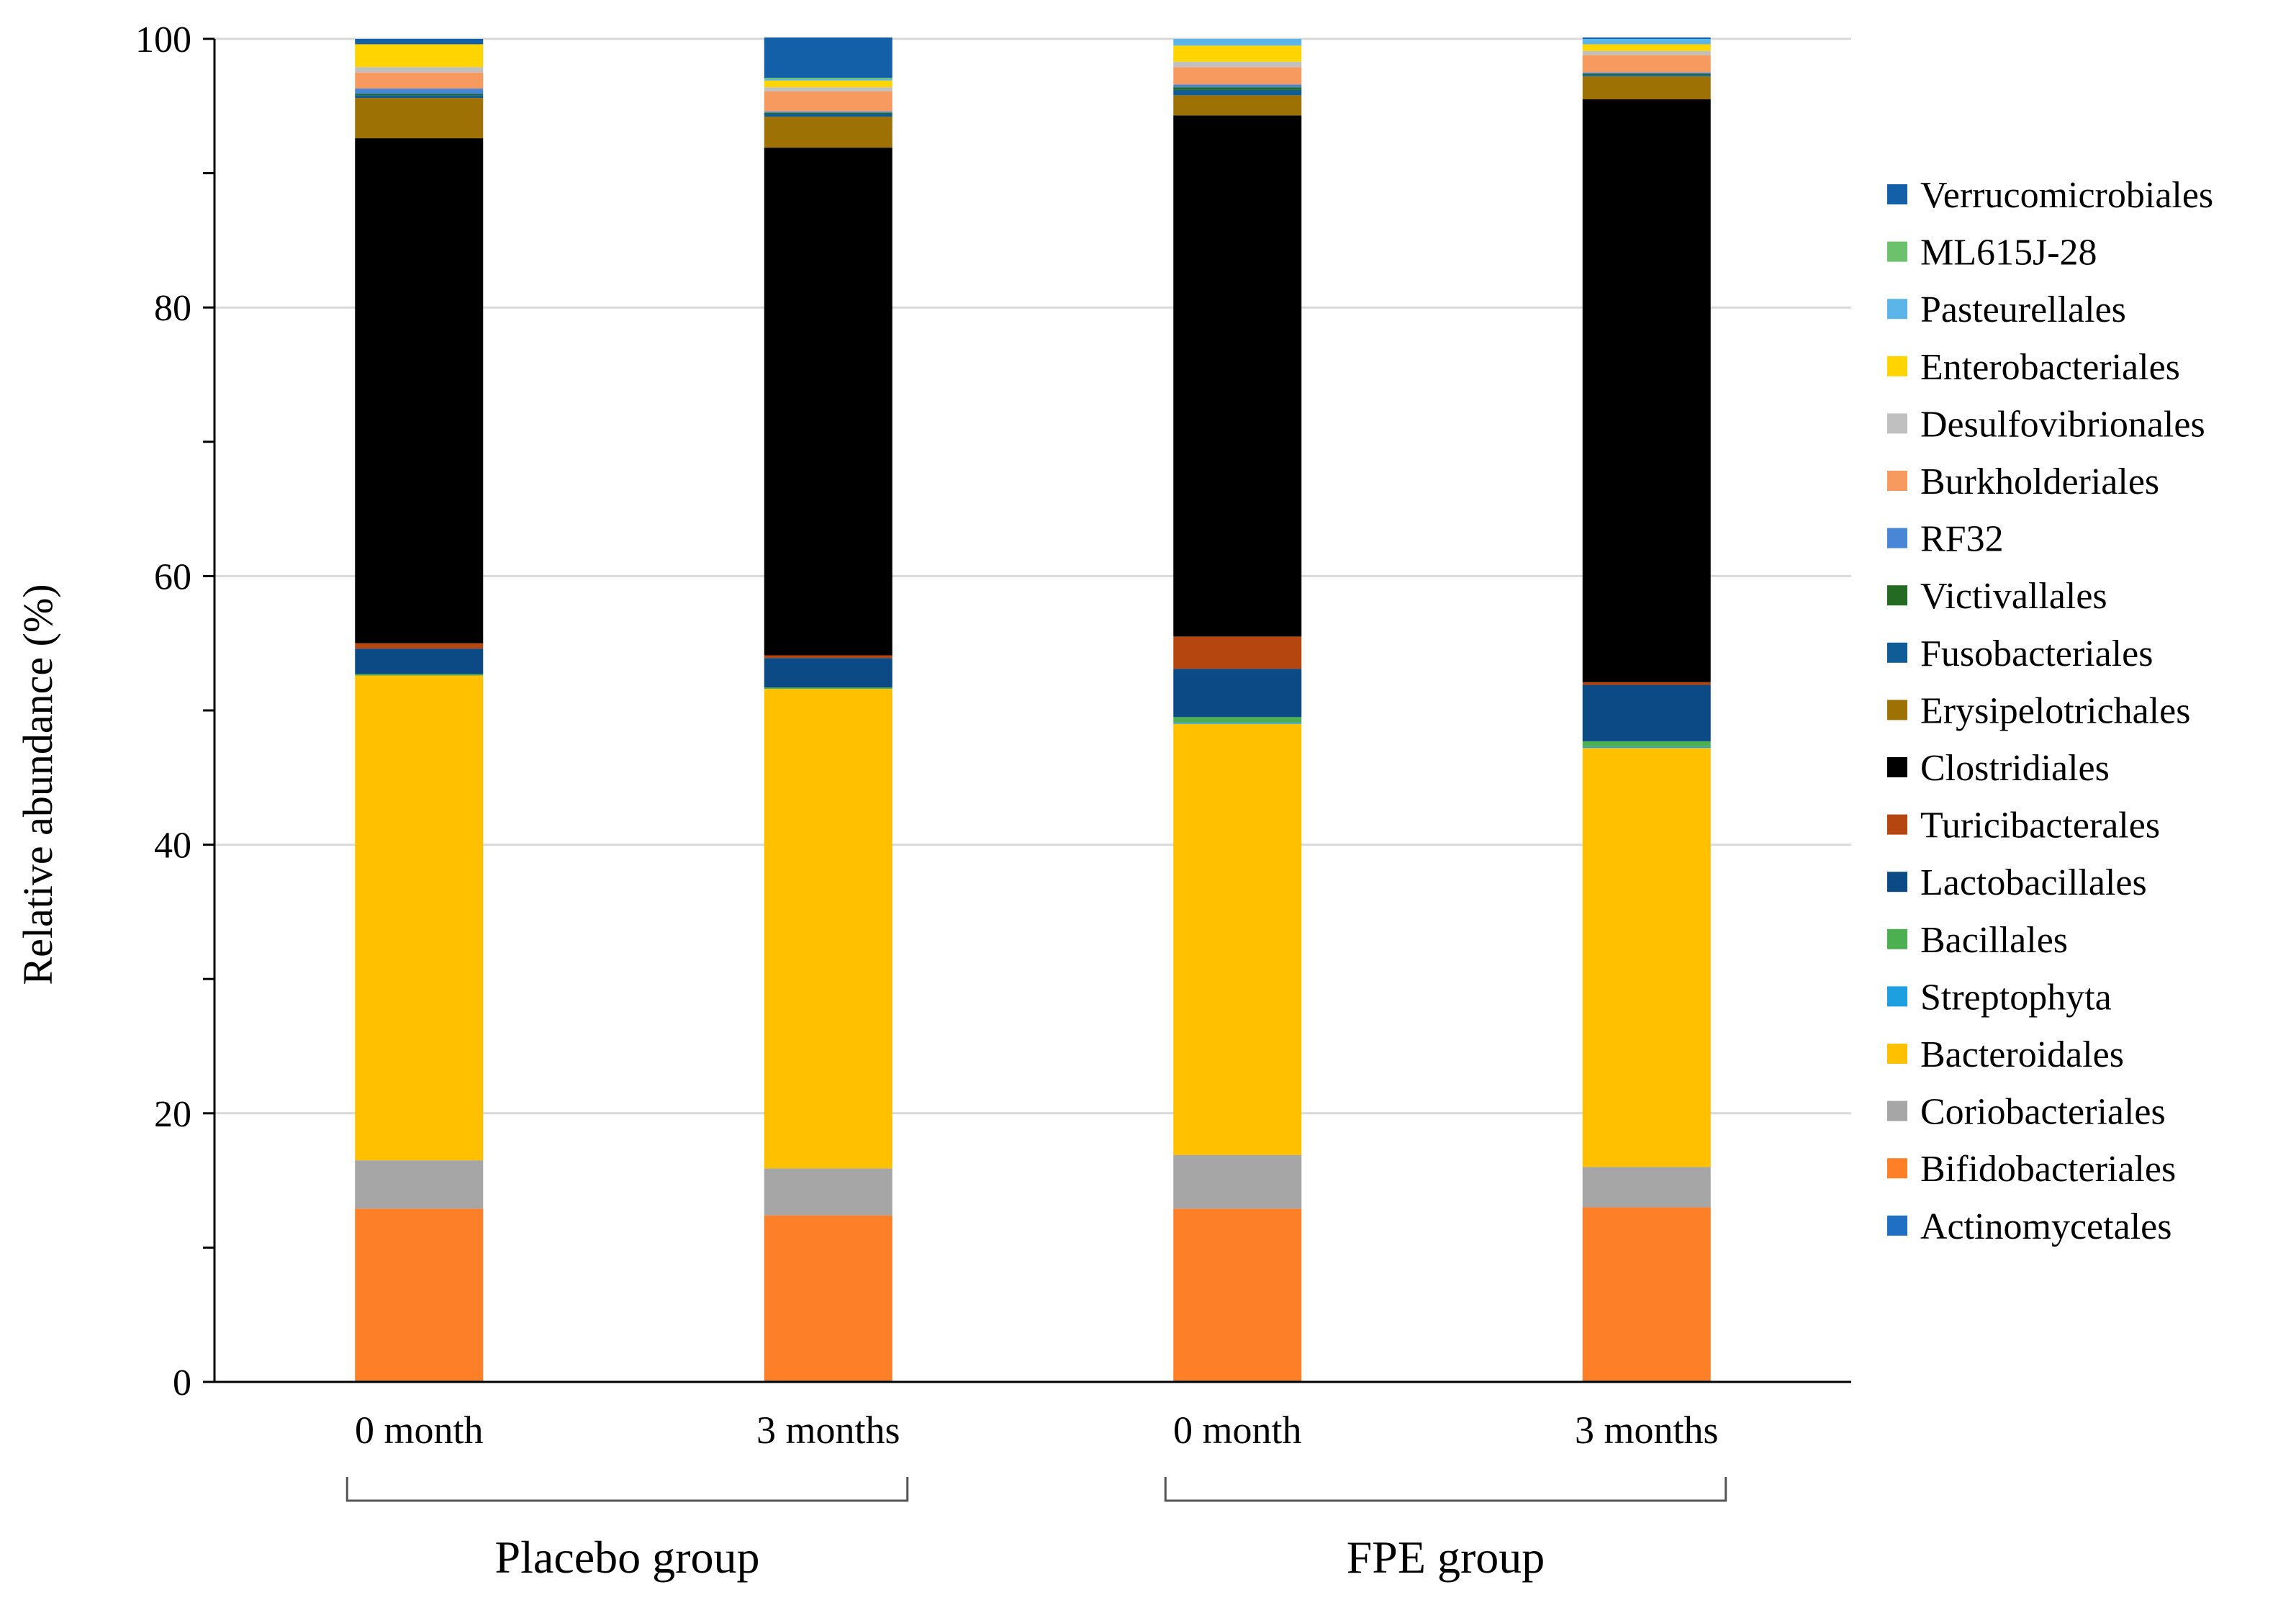  I want to click on legend-label: Victivallales, so click(2014, 596).